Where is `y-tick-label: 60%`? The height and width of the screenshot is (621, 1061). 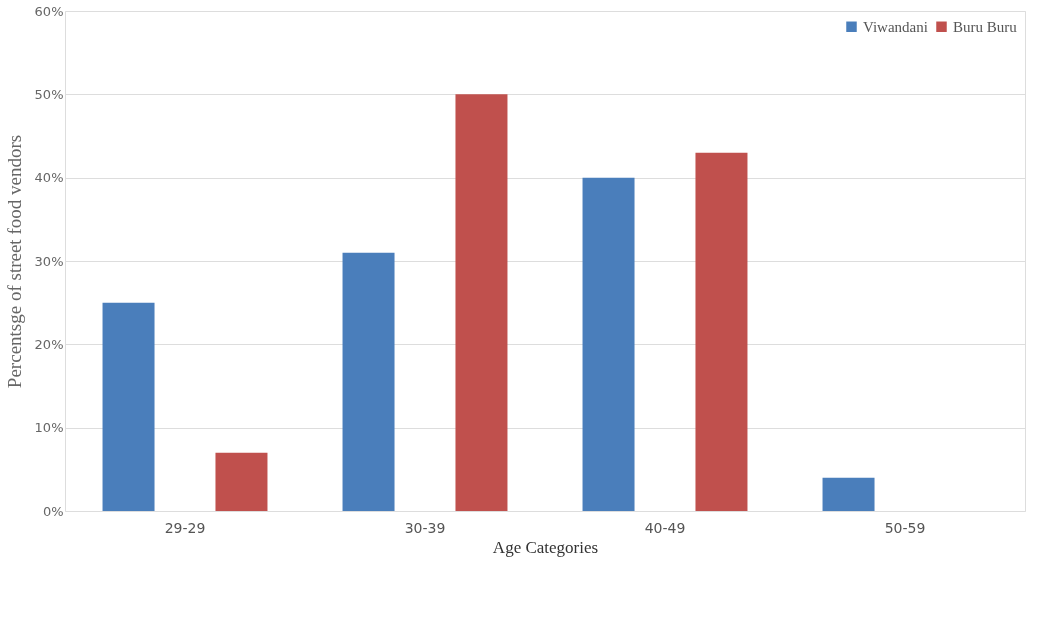 y-tick-label: 60% is located at coordinates (49, 11).